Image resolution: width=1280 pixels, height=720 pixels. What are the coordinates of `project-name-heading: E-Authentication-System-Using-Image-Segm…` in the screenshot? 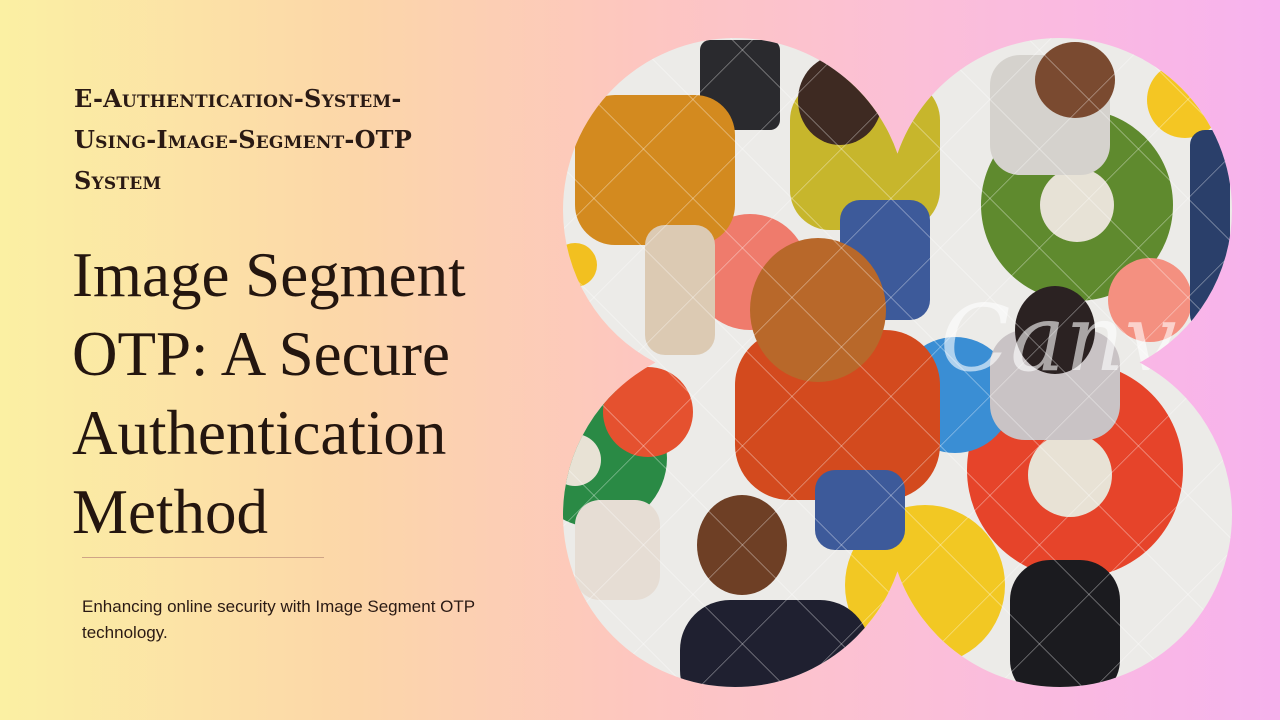 It's located at (243, 139).